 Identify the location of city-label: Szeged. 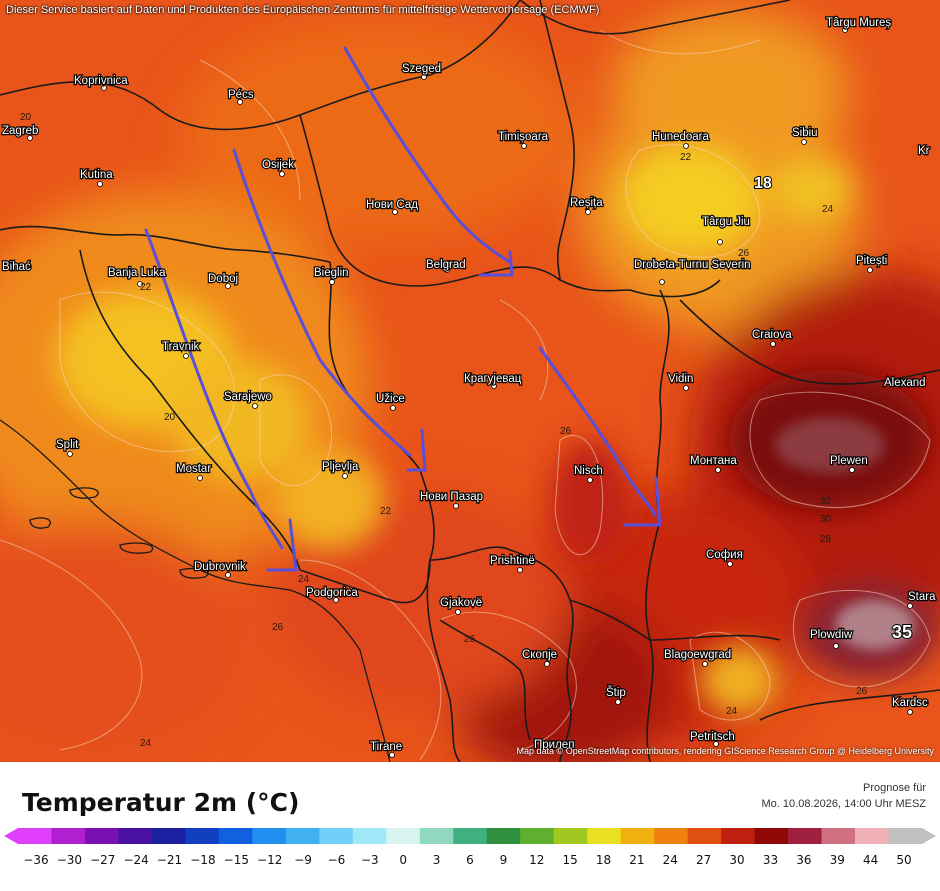
(421, 69).